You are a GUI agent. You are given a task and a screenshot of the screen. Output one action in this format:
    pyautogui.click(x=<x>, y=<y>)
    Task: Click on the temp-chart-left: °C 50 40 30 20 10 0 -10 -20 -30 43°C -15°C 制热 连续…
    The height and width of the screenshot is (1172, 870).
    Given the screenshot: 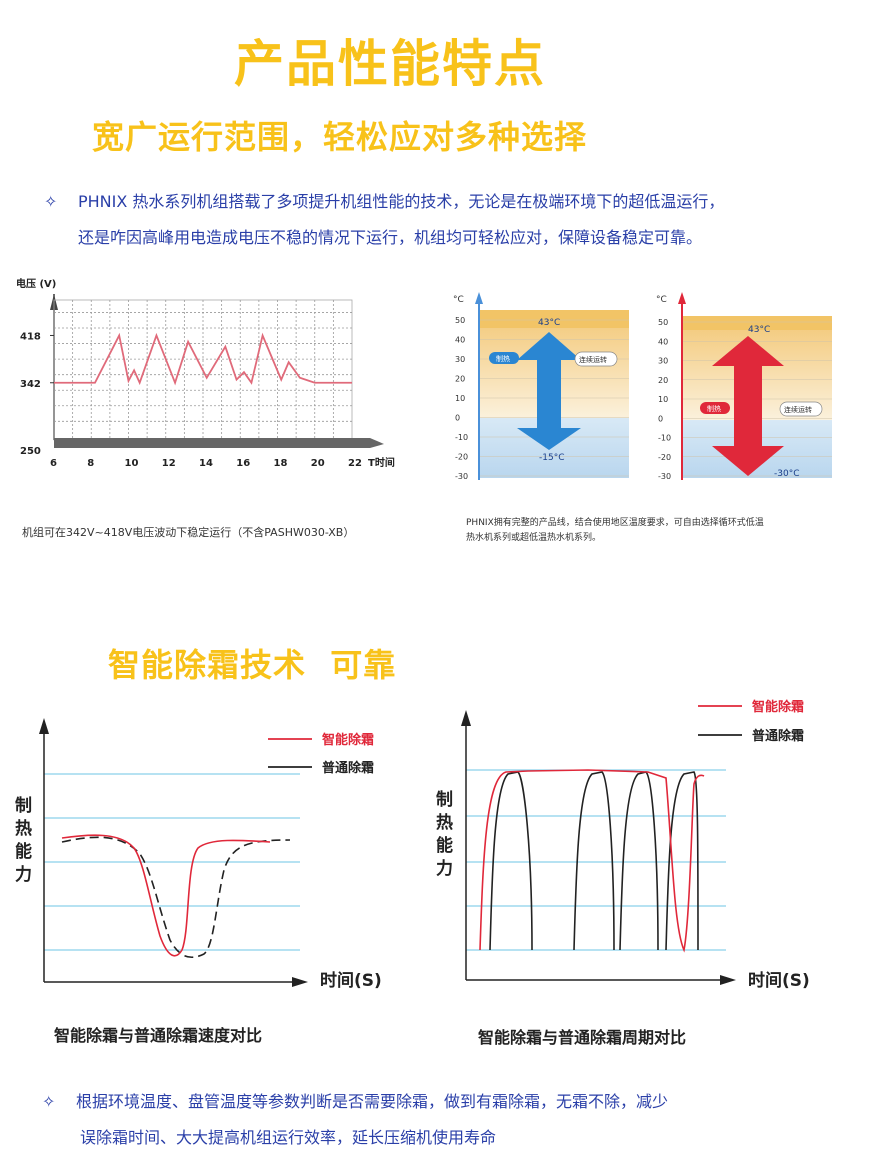 What is the action you would take?
    pyautogui.click(x=541, y=386)
    